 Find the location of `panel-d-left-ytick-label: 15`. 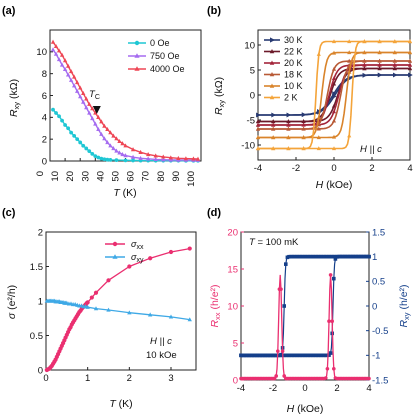

panel-d-left-ytick-label: 15 is located at coordinates (232, 269).